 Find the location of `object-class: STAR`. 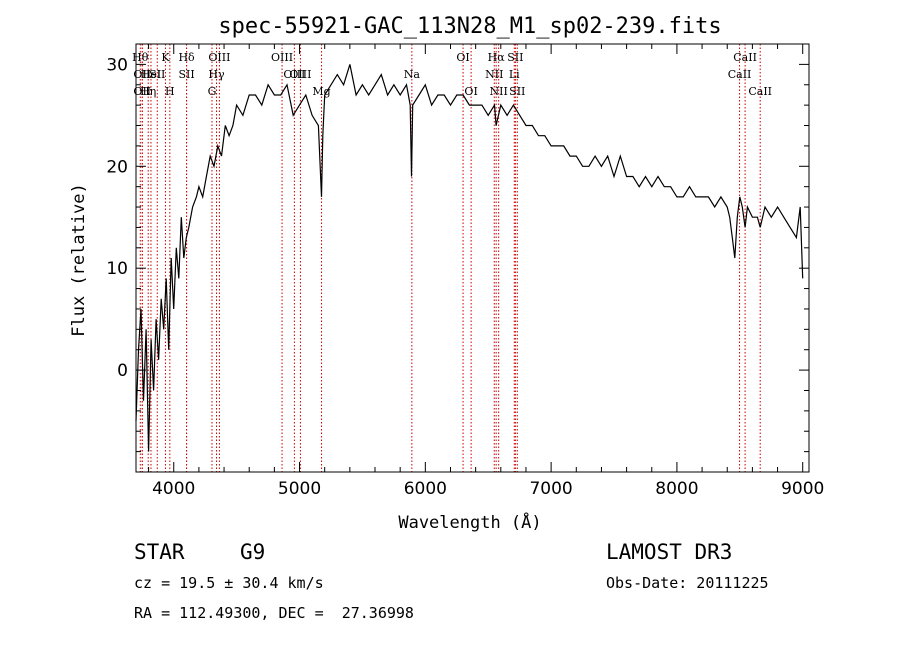

object-class: STAR is located at coordinates (159, 552).